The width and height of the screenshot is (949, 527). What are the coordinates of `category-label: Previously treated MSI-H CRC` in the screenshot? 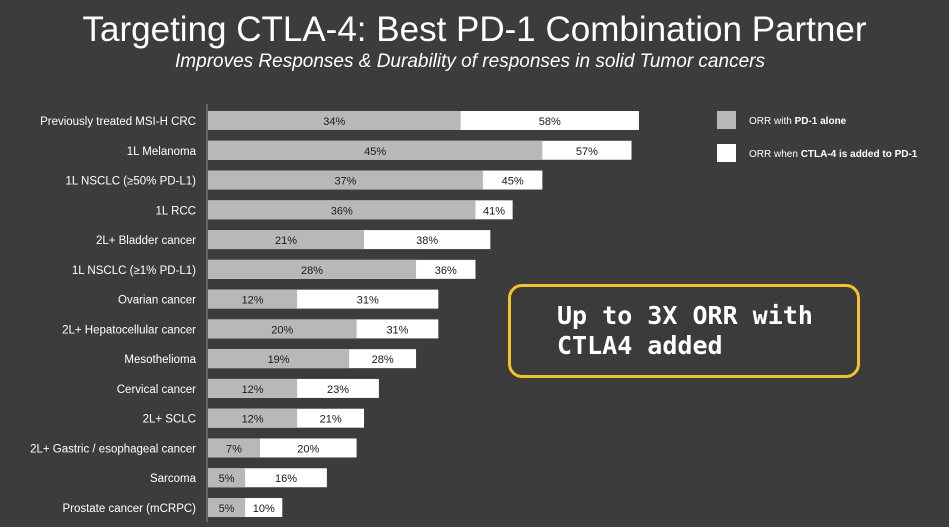 It's located at (118, 122).